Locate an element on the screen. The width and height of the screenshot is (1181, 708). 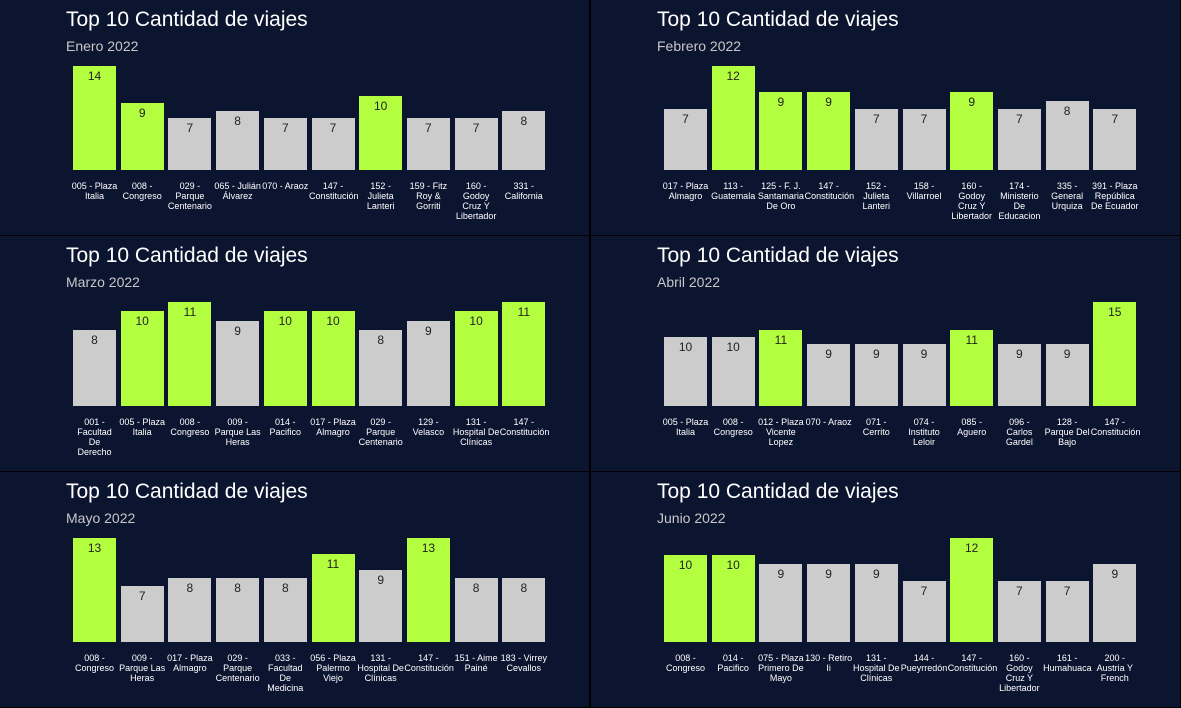
x-tick-label: 129 - Velasco is located at coordinates (428, 427).